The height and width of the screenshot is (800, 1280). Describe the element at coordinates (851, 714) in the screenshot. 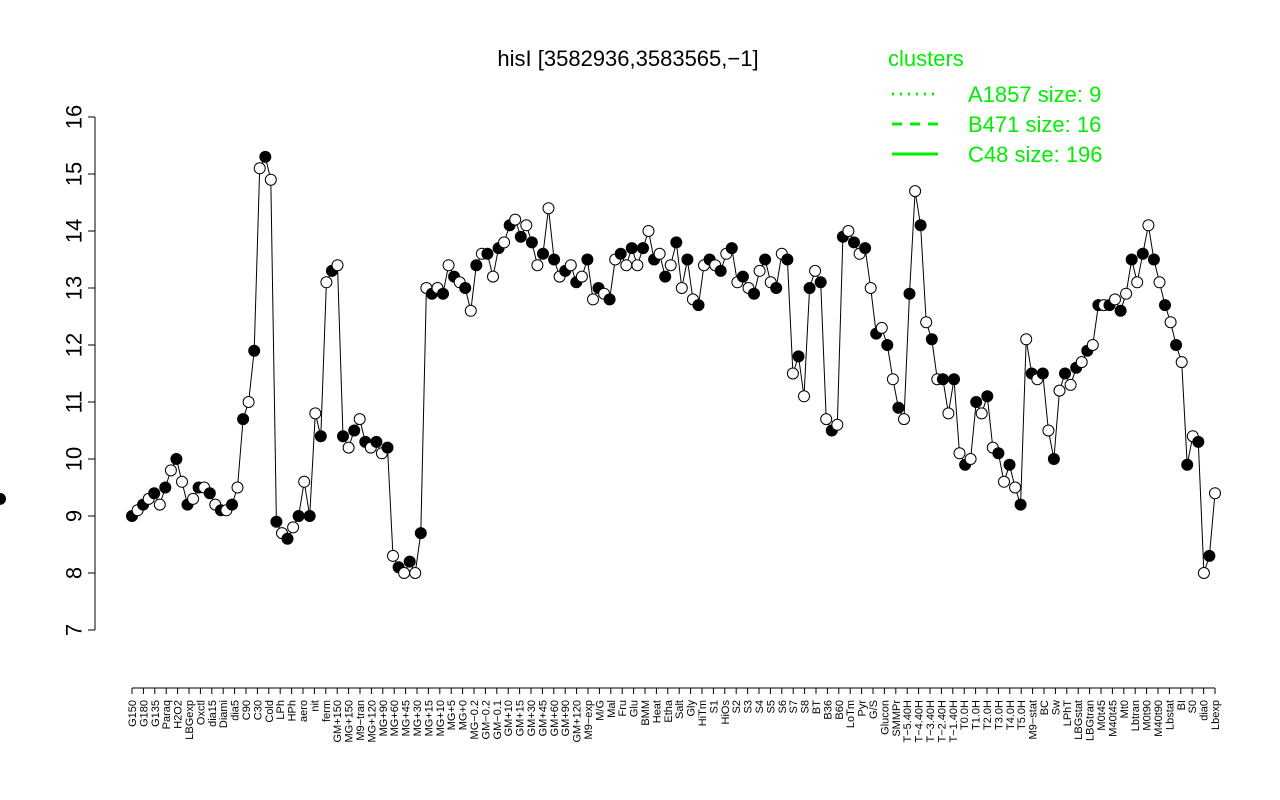

I see `x-tick-label: LoTm` at that location.